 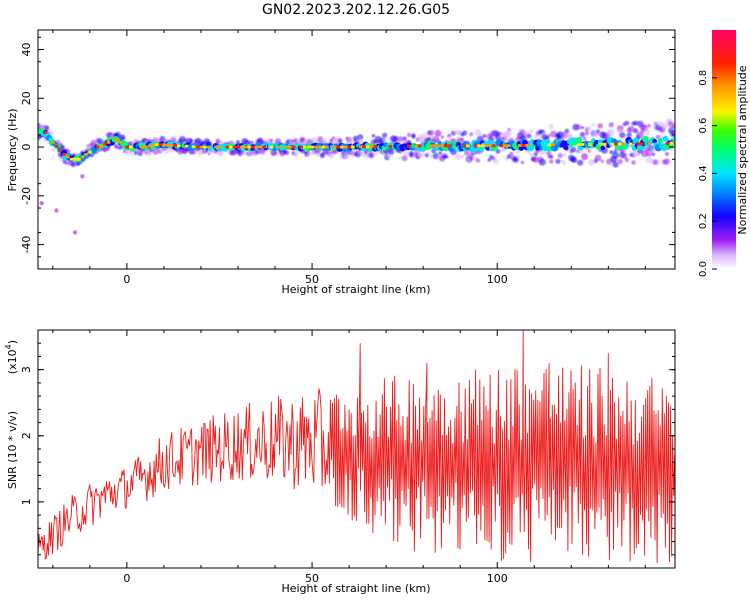 What do you see at coordinates (41, 203) in the screenshot?
I see `spectrogram-outlier` at bounding box center [41, 203].